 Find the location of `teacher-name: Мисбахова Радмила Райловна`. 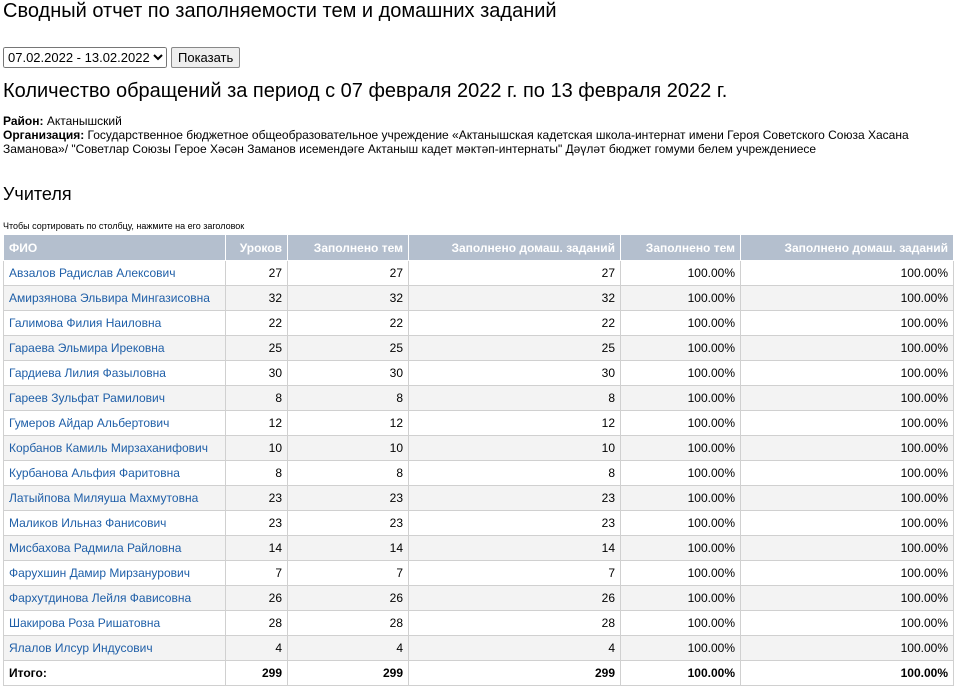

teacher-name: Мисбахова Радмила Райловна is located at coordinates (95, 548).